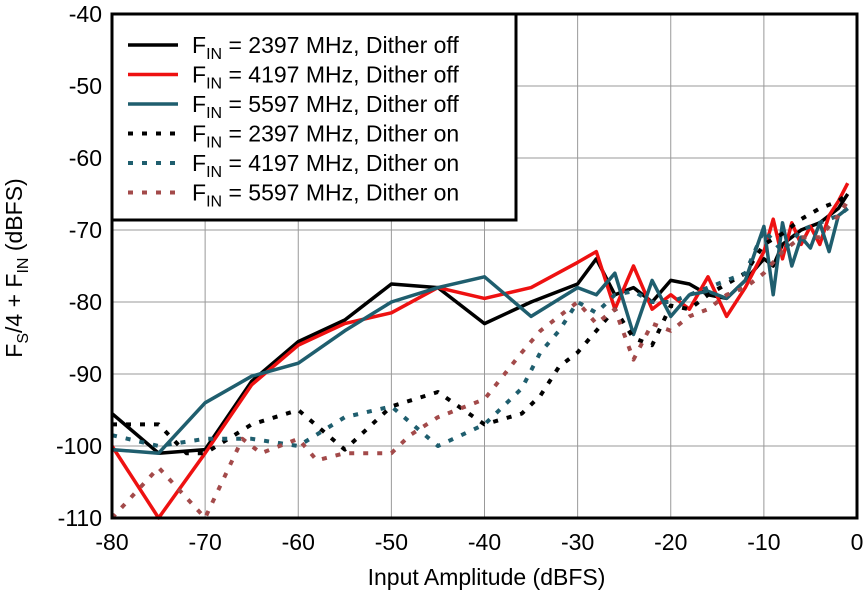 The height and width of the screenshot is (591, 865). I want to click on legend-label-2: FIN = 4197 MHz, Dither off, so click(325, 77).